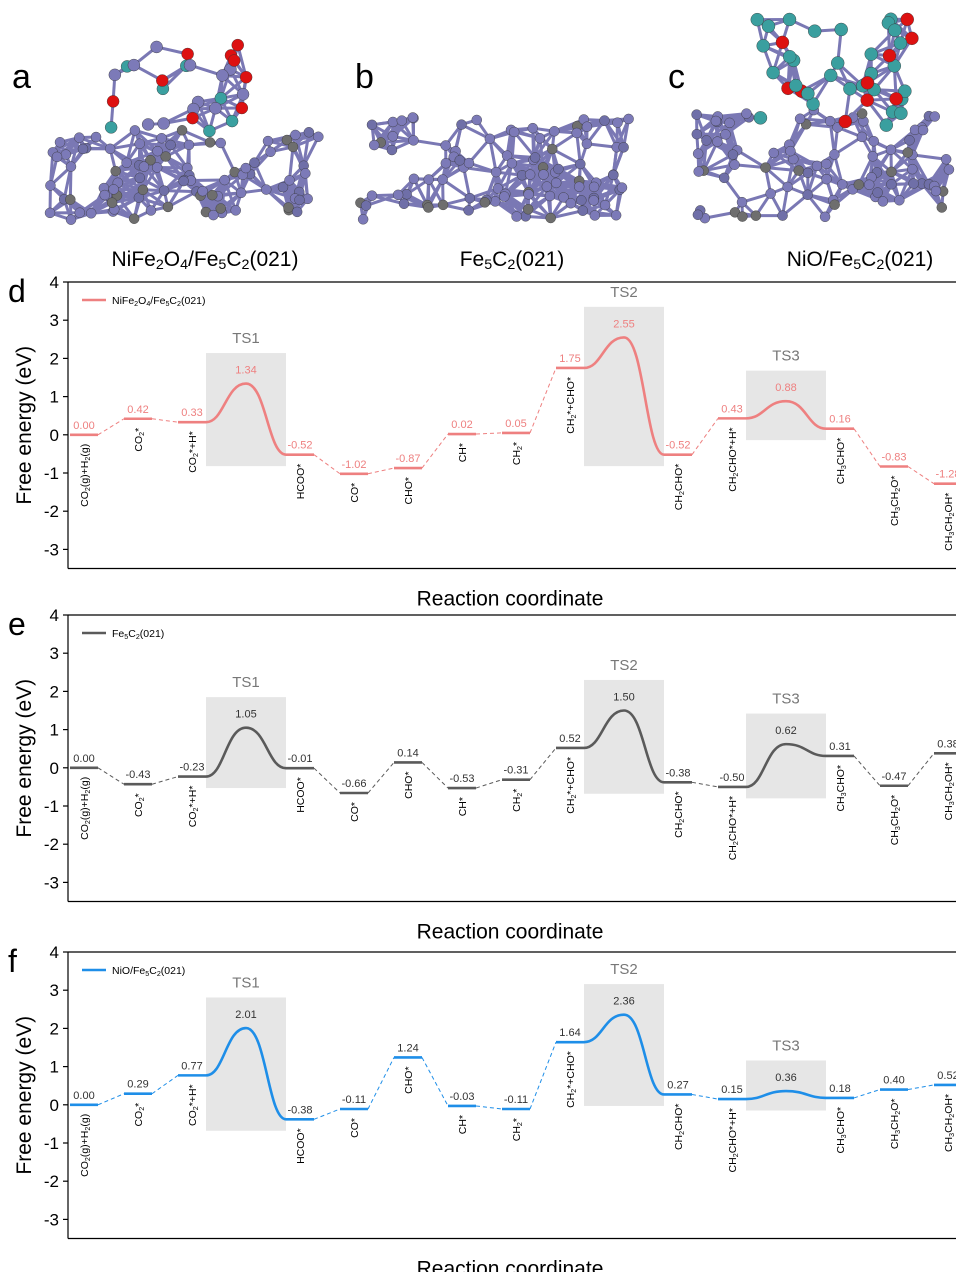 The height and width of the screenshot is (1272, 956). What do you see at coordinates (677, 1085) in the screenshot?
I see `value-label: 0.27` at bounding box center [677, 1085].